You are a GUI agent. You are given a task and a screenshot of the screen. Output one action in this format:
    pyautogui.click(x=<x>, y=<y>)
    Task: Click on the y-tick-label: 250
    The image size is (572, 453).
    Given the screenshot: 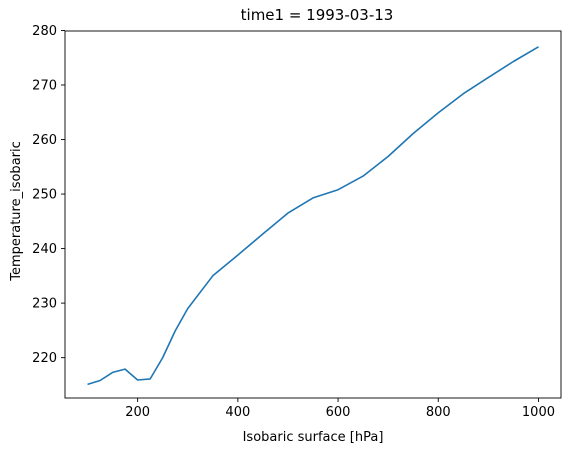 What is the action you would take?
    pyautogui.click(x=44, y=195)
    